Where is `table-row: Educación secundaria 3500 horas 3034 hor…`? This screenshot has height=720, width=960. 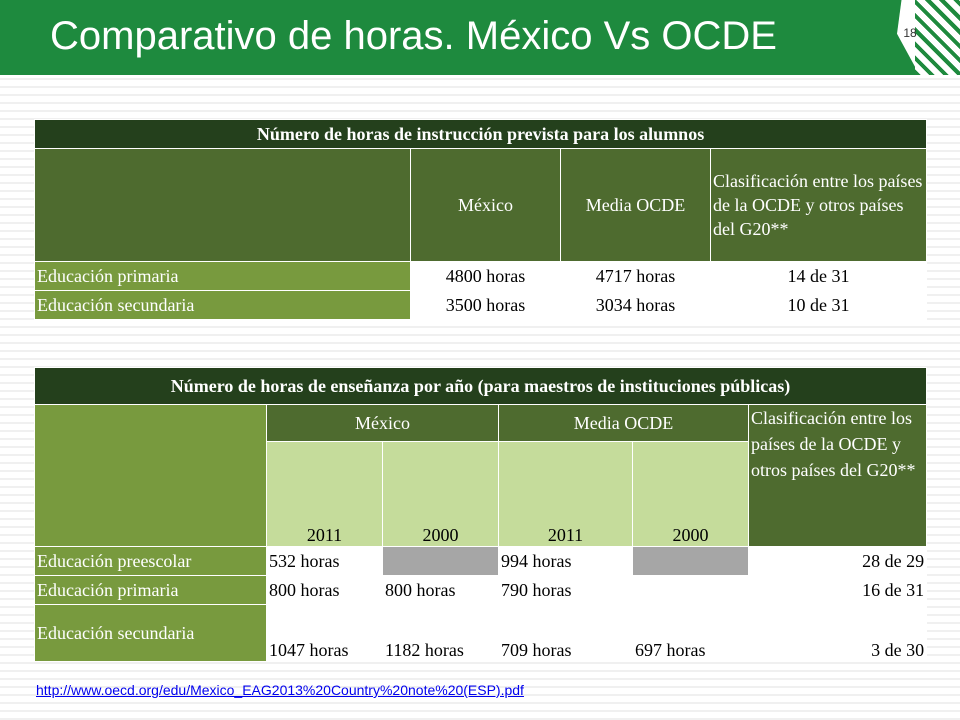 table-row: Educación secundaria 3500 horas 3034 hor… is located at coordinates (481, 305).